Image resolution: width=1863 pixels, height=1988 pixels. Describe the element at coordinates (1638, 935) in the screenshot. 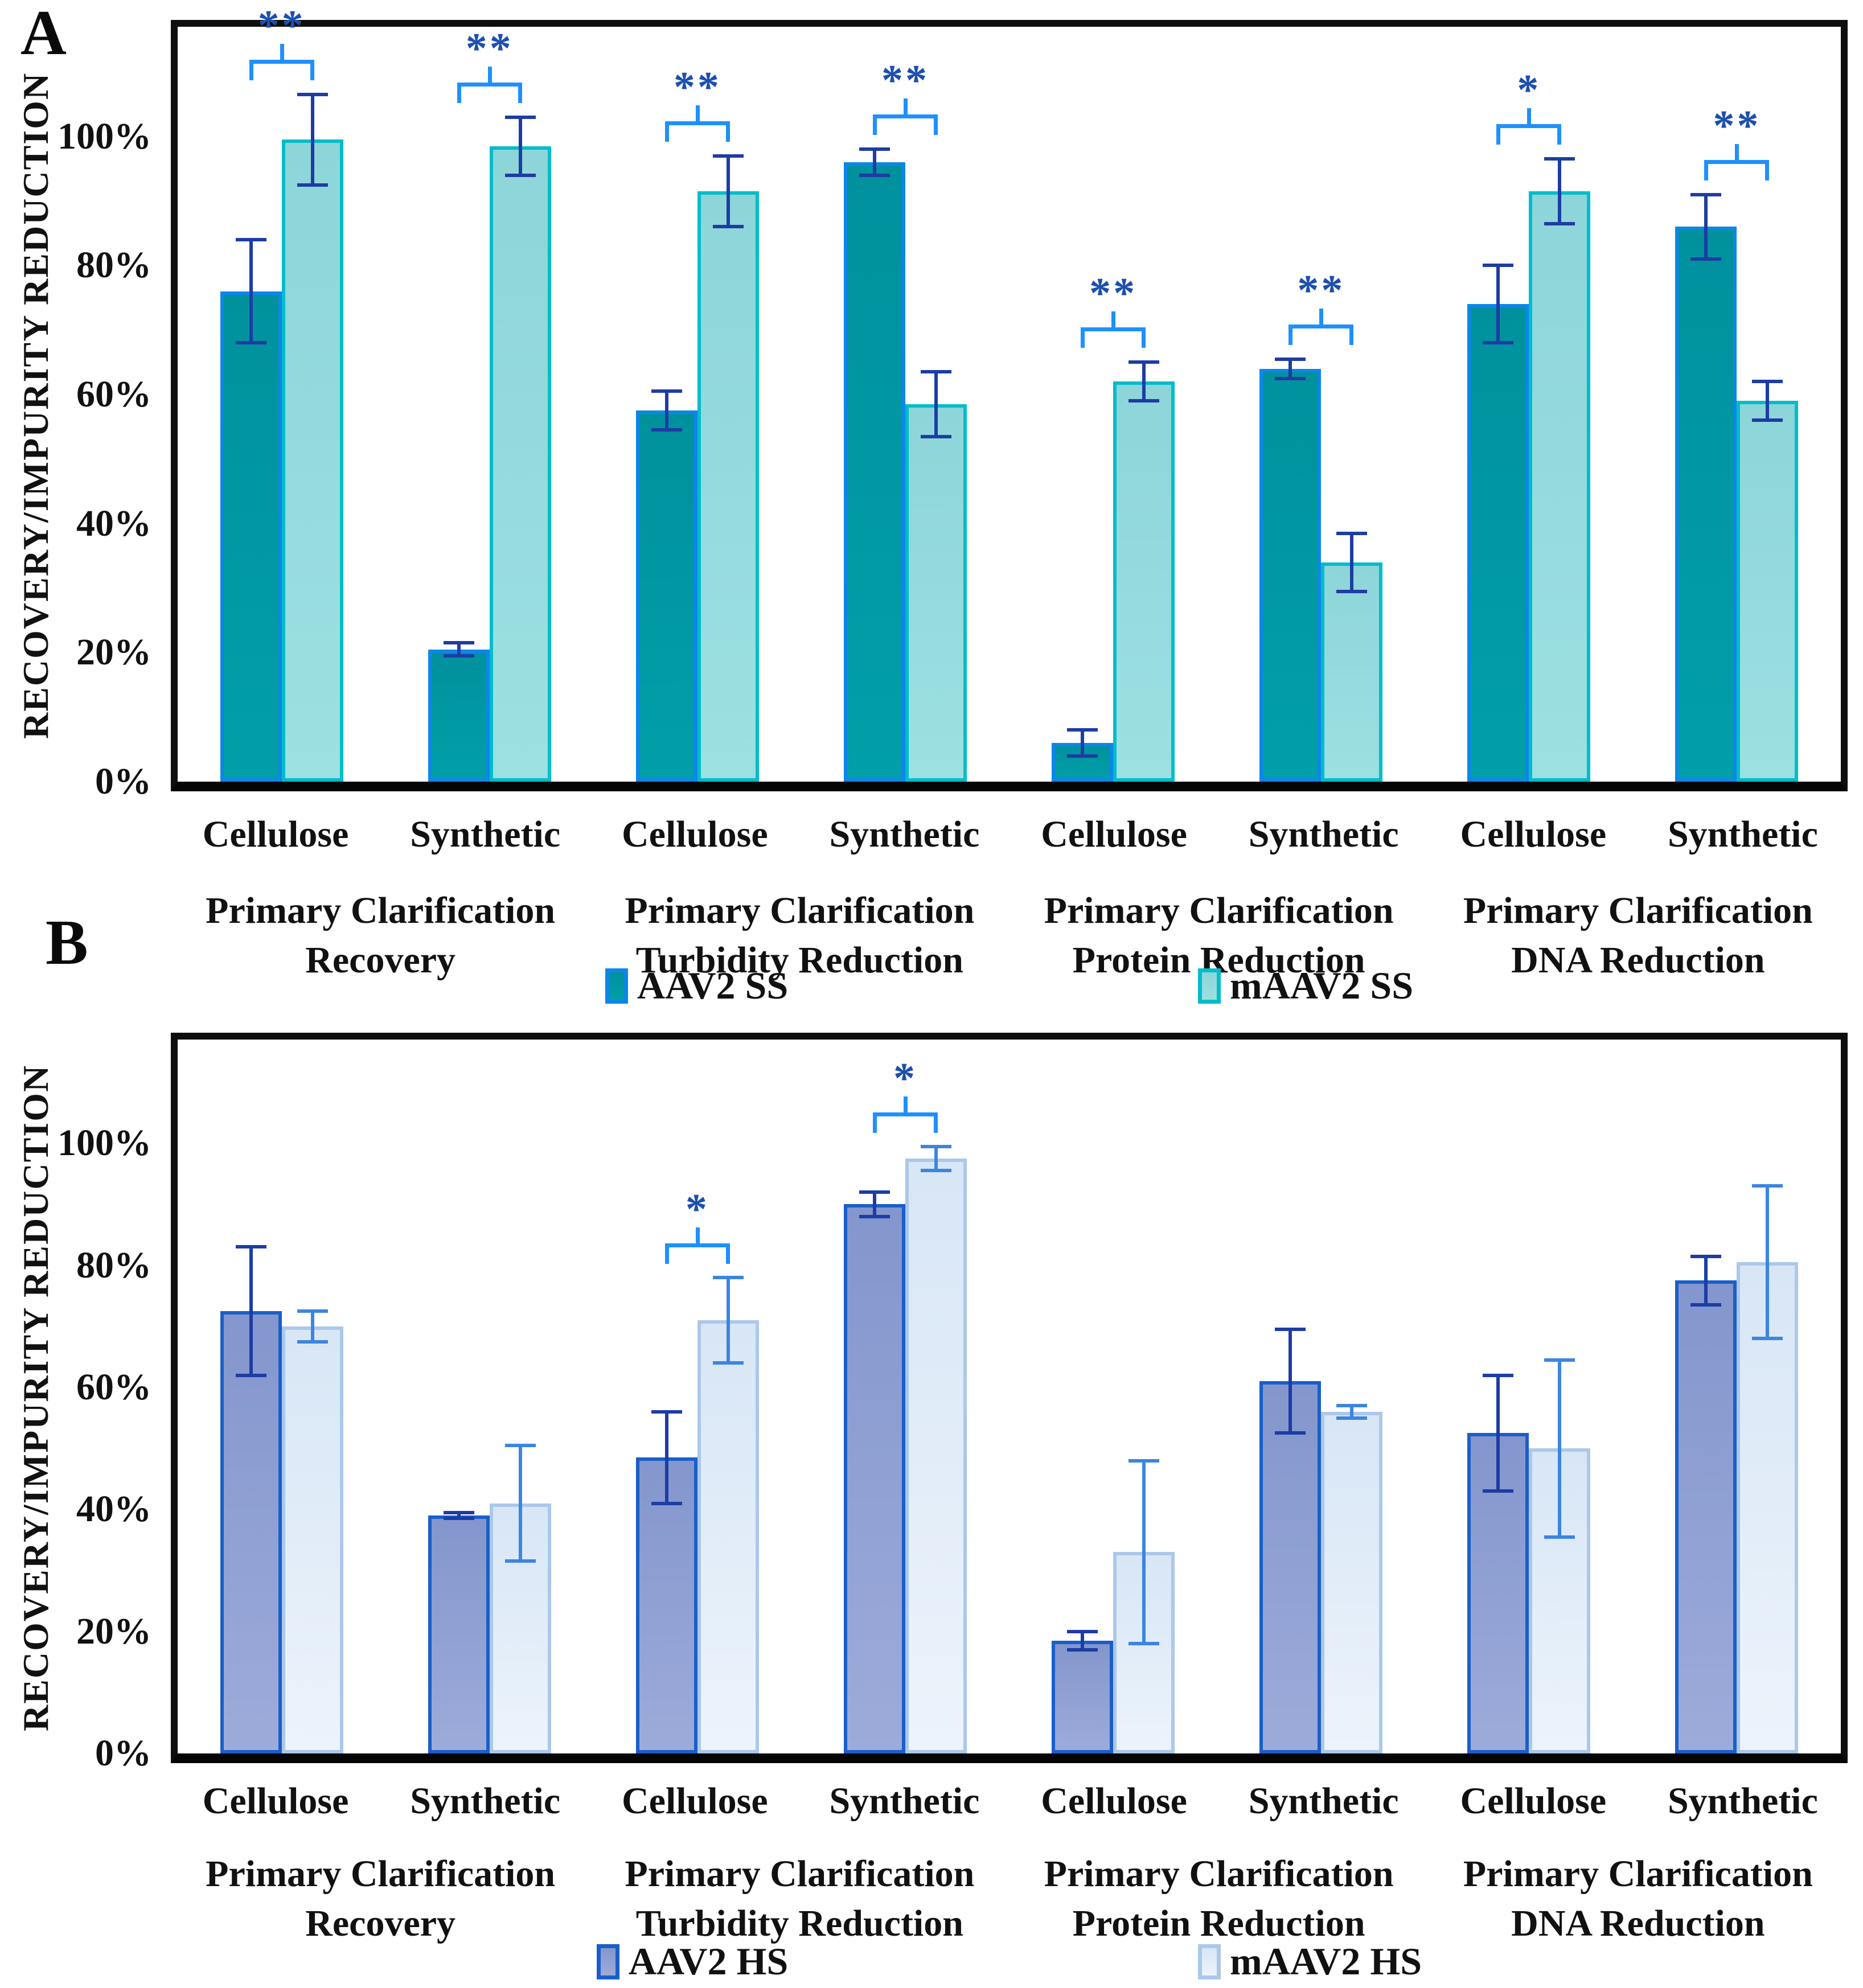

I see `group-caption: Primary Clarification DNA Reduction` at that location.